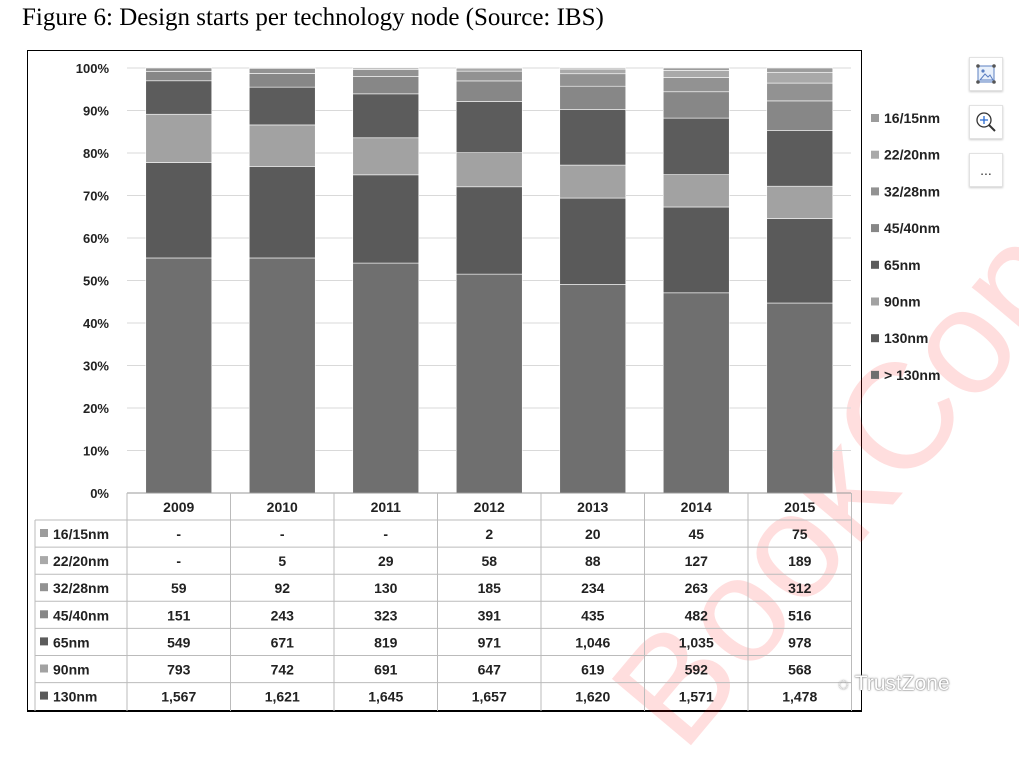 This screenshot has width=1019, height=777. I want to click on table-cell: 88, so click(593, 561).